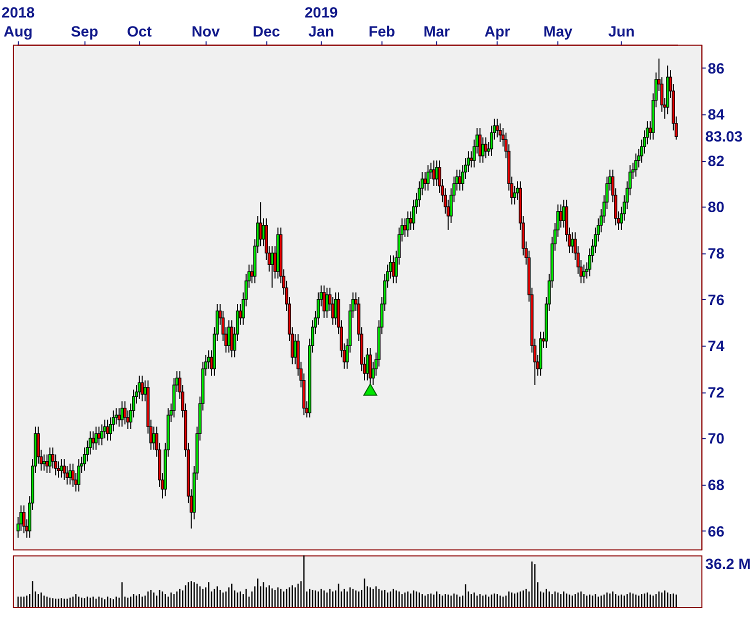 This screenshot has height=639, width=752. Describe the element at coordinates (621, 32) in the screenshot. I see `x-tick-label: Jun` at that location.